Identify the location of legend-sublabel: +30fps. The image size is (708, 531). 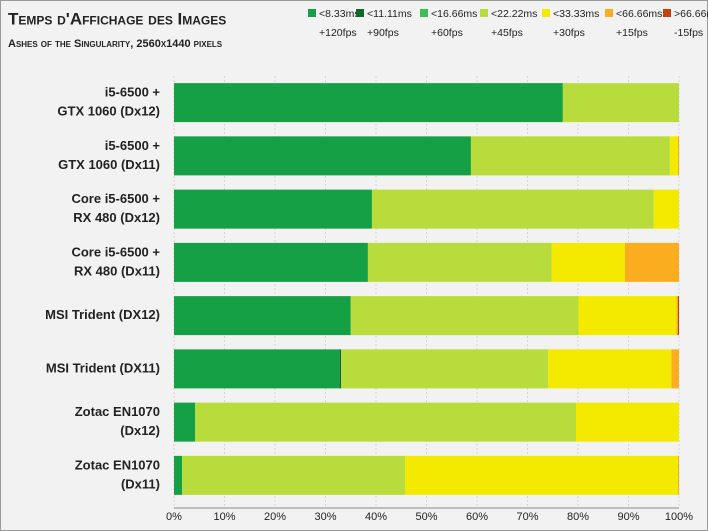
(569, 33).